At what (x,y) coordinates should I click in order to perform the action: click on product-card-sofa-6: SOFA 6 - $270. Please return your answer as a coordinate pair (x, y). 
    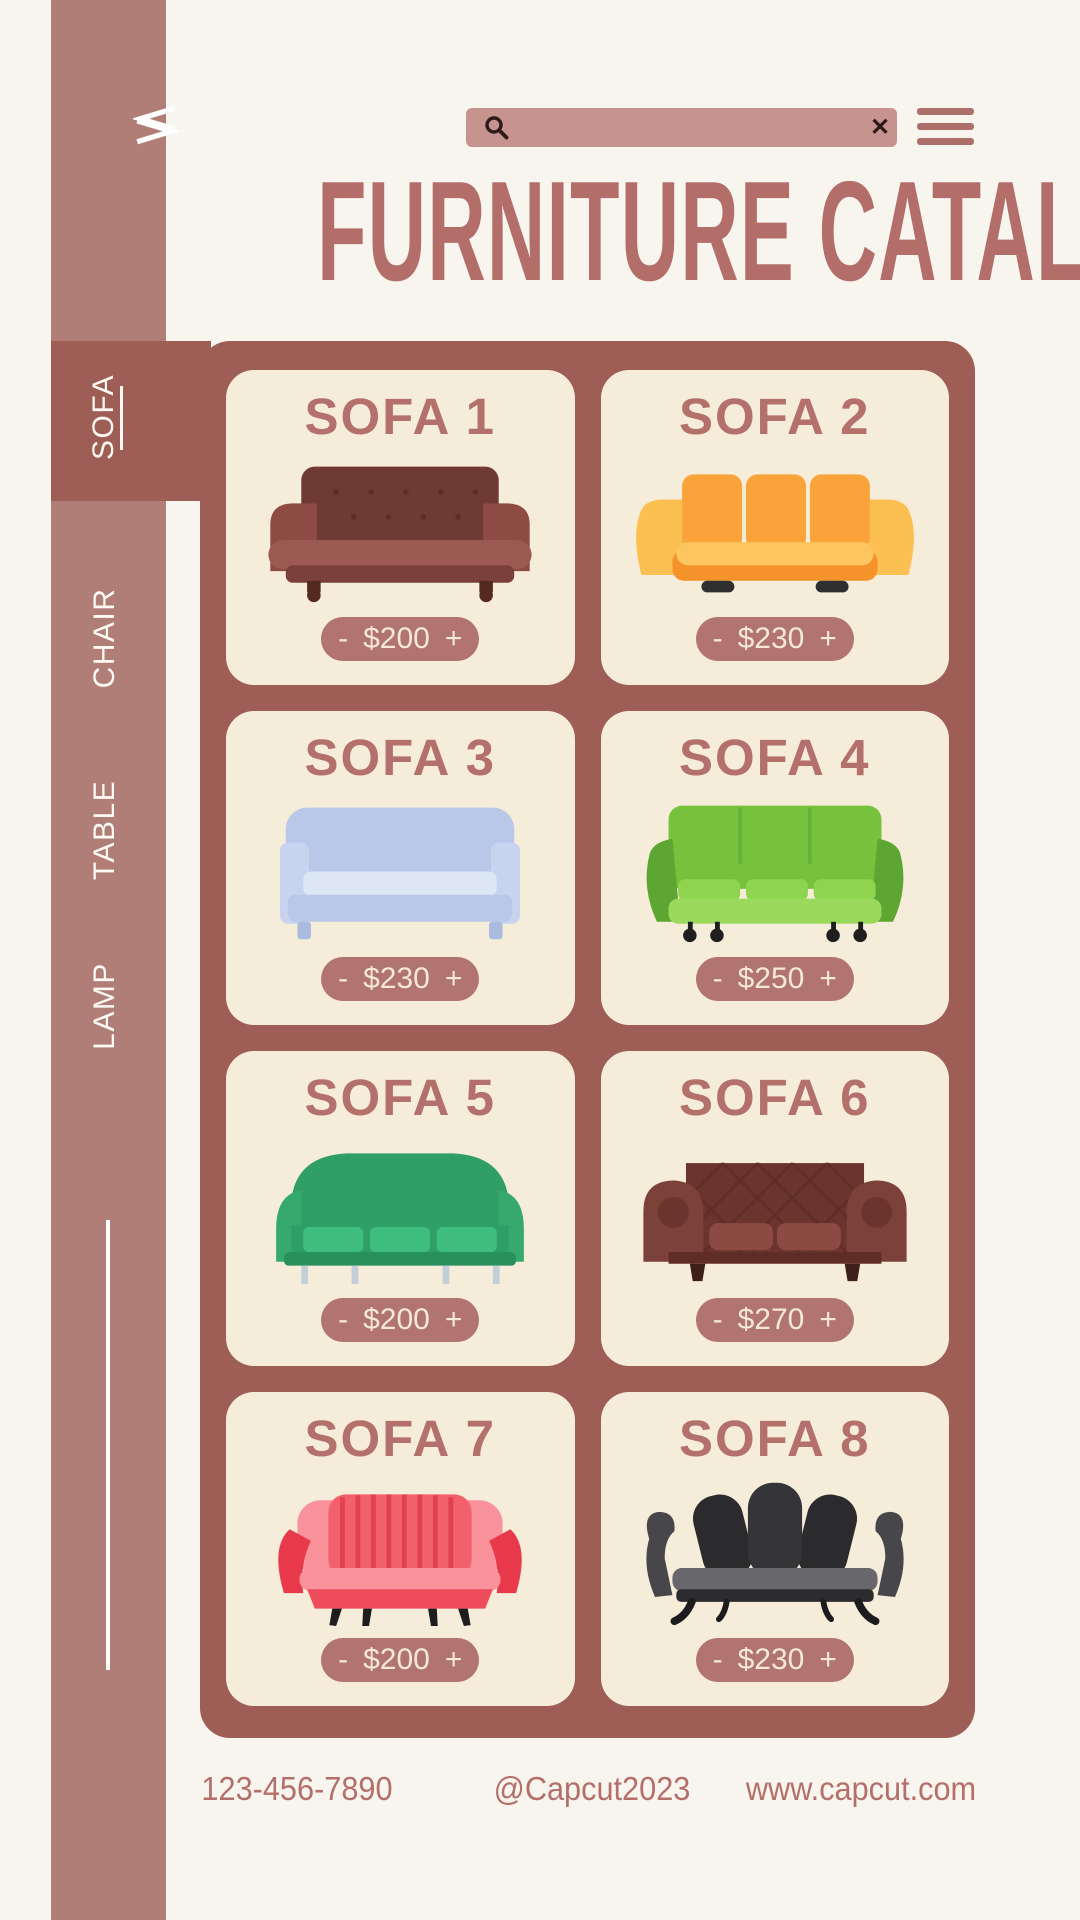
    Looking at the image, I should click on (774, 1208).